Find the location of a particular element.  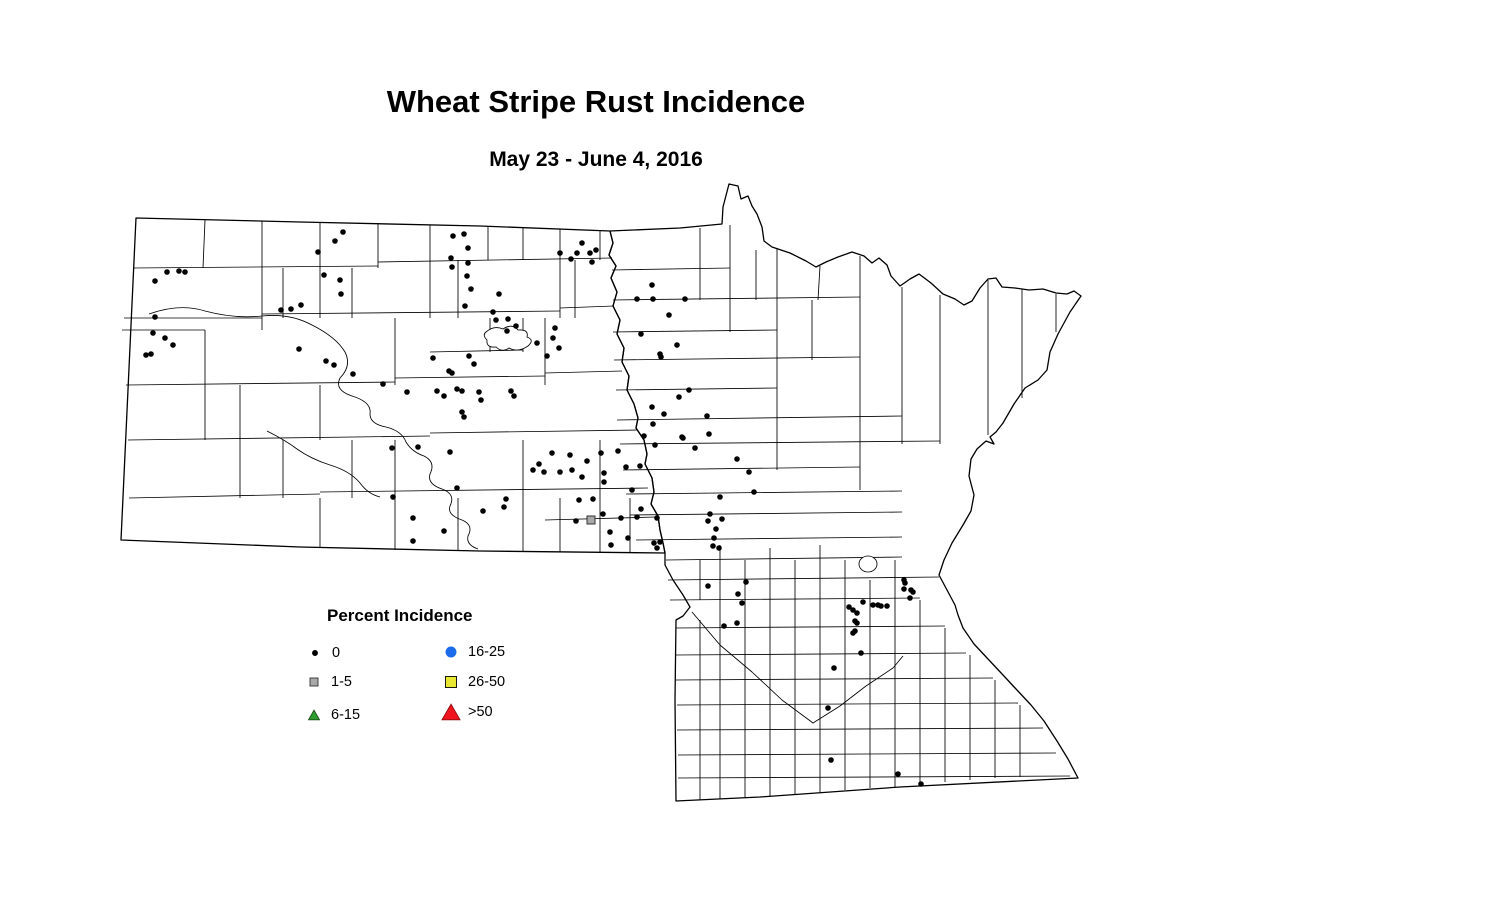

legend-green-triangle-icon is located at coordinates (314, 715).